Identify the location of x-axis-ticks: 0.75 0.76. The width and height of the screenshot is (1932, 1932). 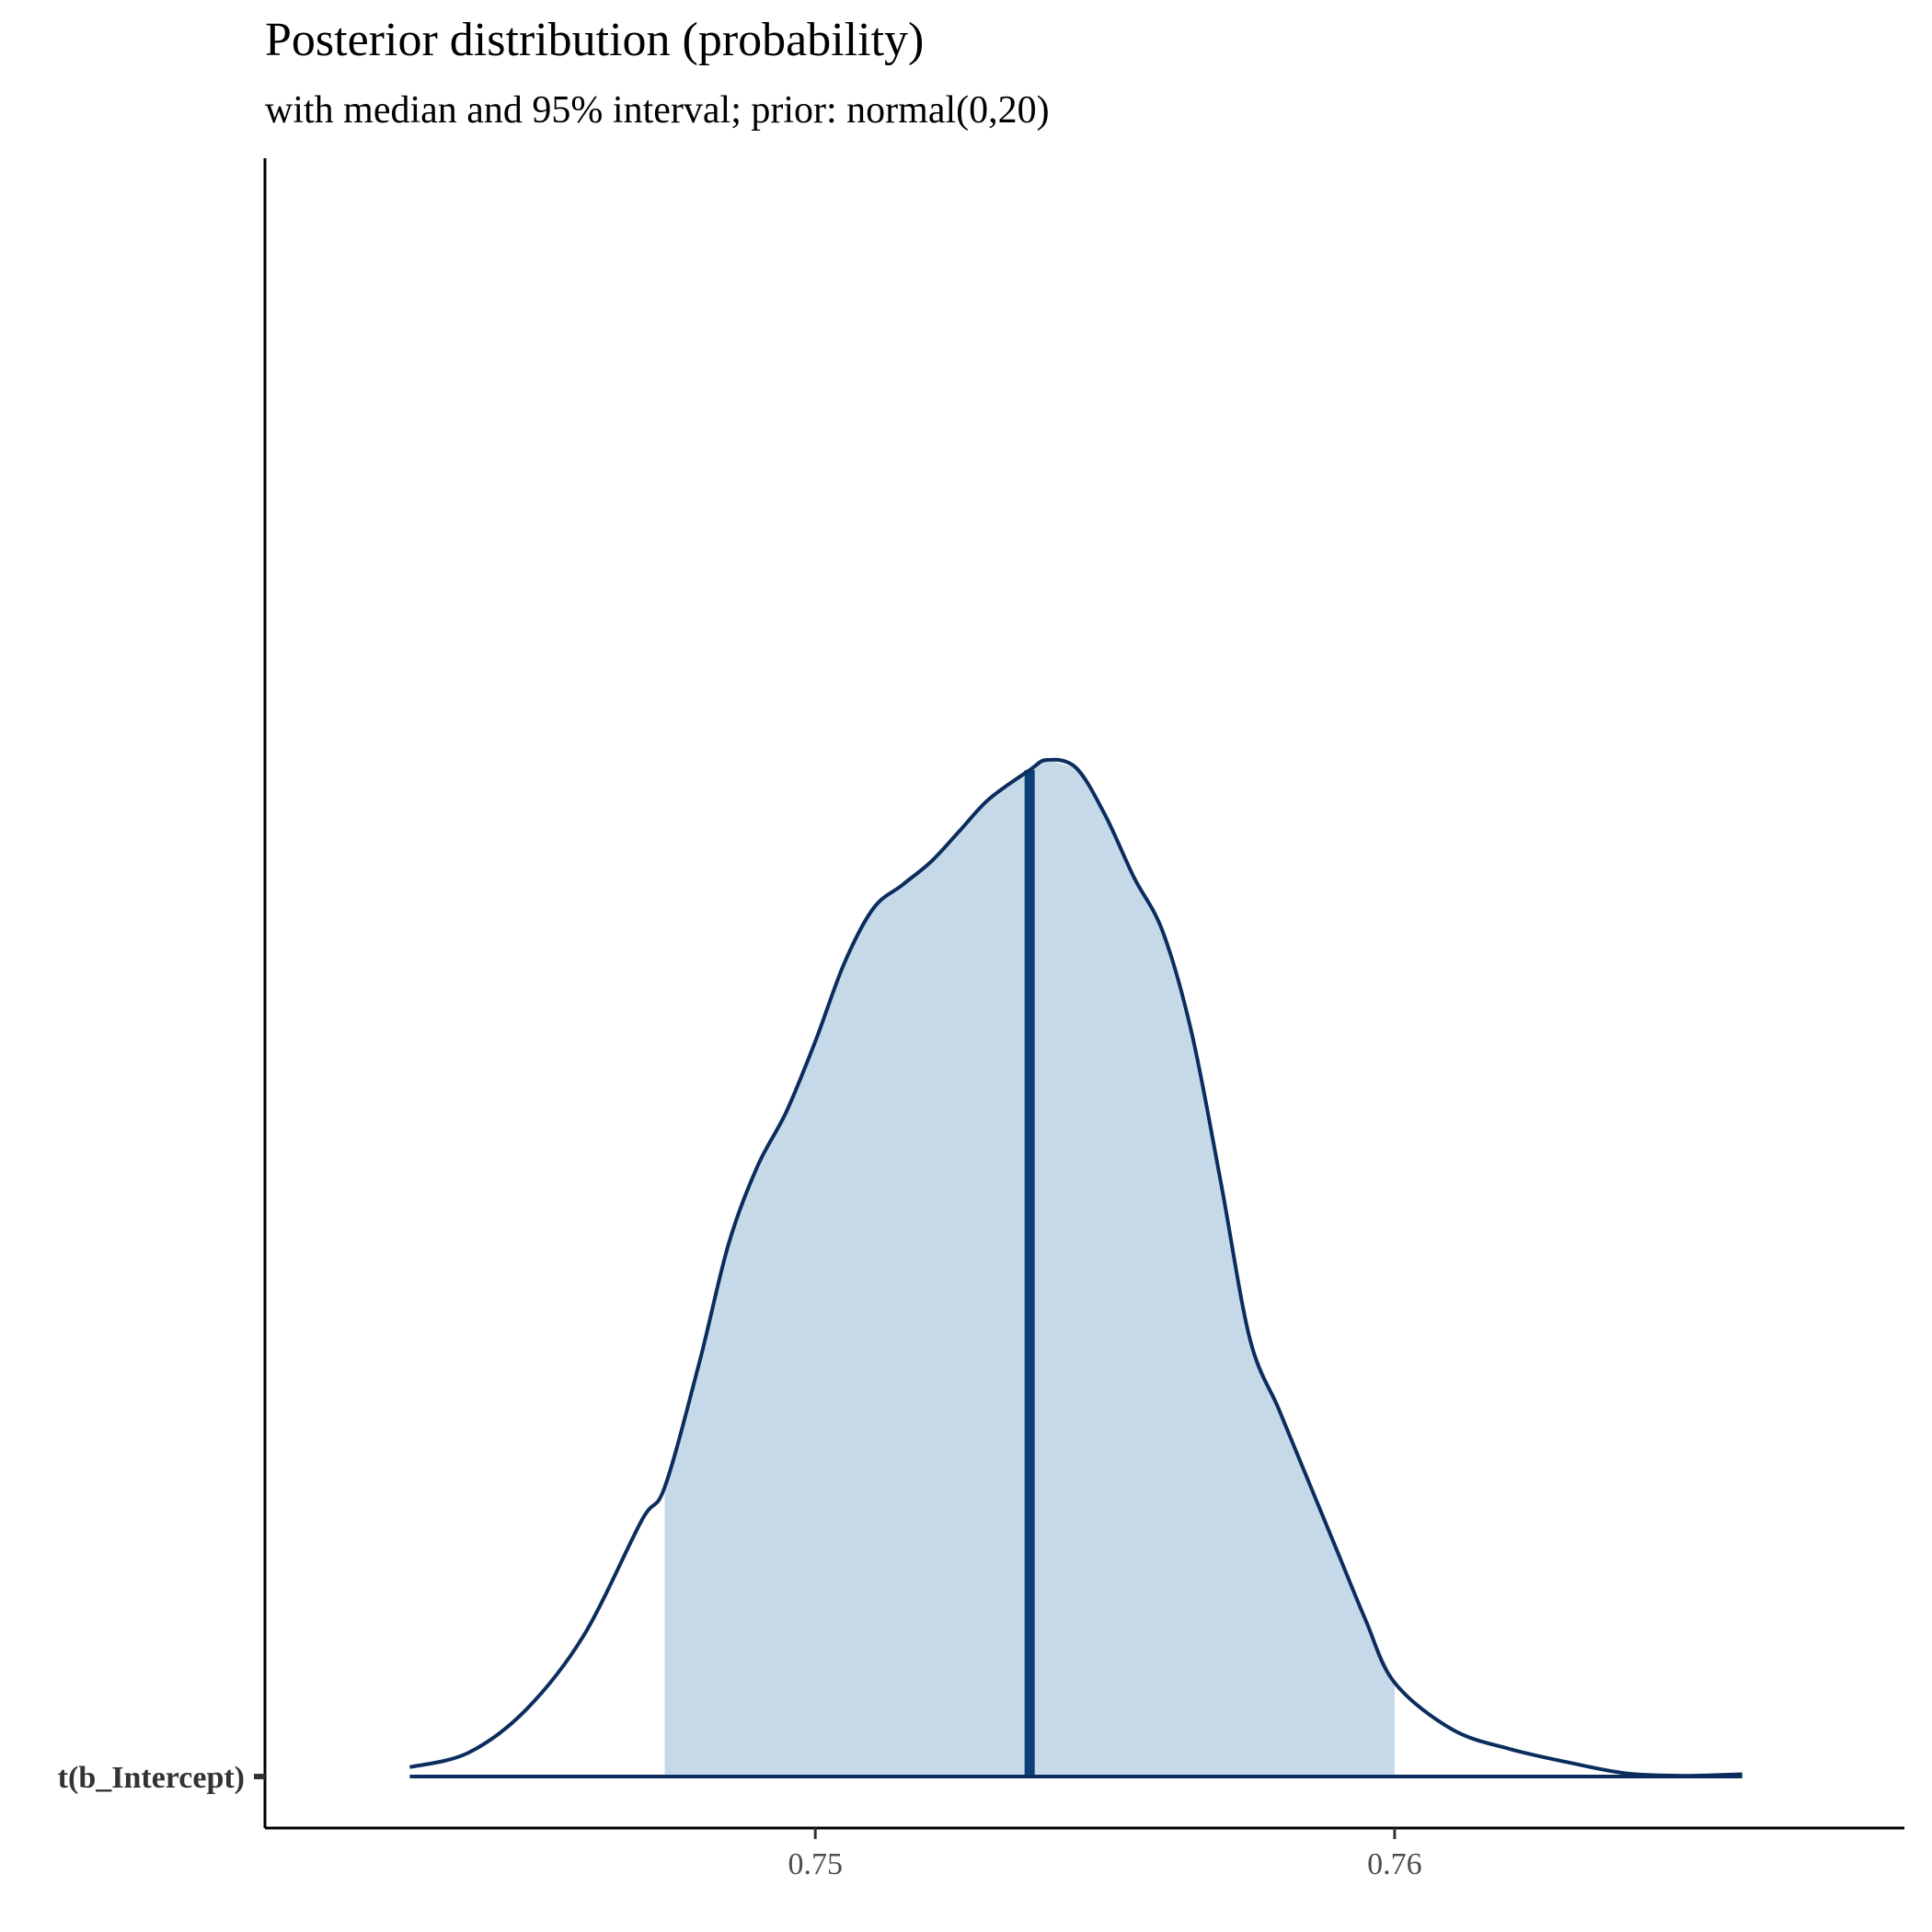
(1105, 1854).